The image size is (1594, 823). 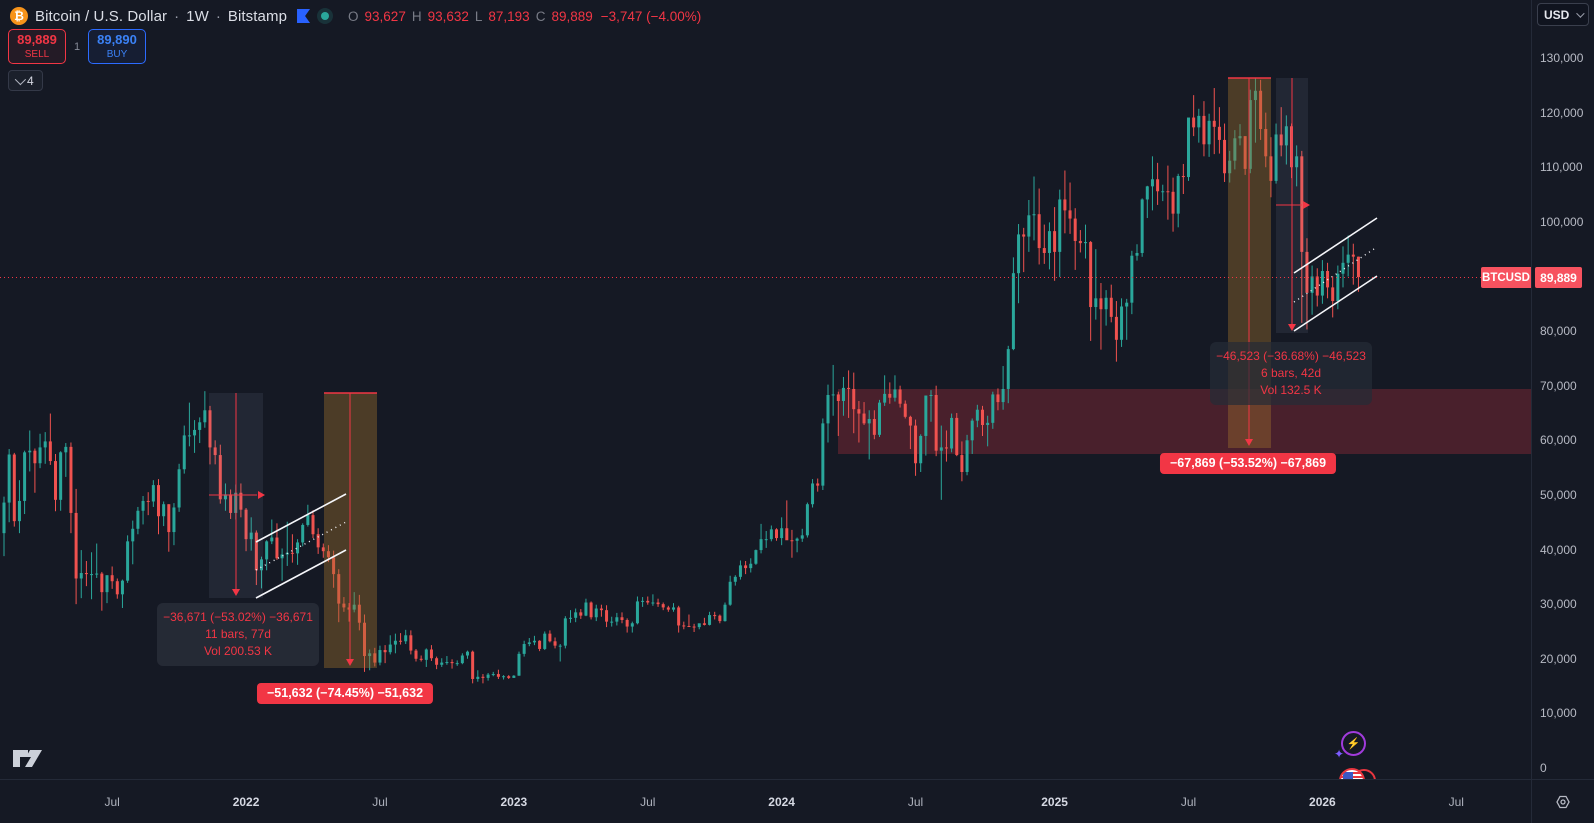 I want to click on measure-volume: Vol 132.5 K, so click(x=1291, y=390).